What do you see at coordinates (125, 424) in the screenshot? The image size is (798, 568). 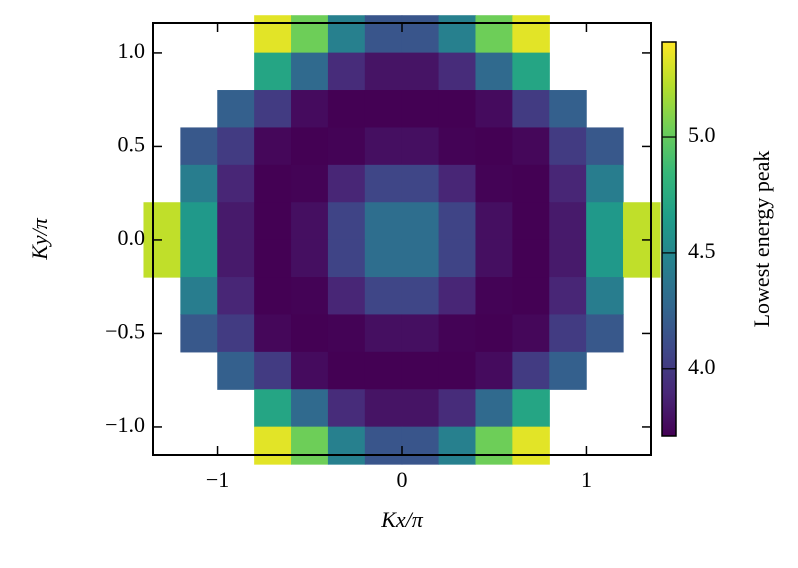 I see `y-tick-label: −1.0` at bounding box center [125, 424].